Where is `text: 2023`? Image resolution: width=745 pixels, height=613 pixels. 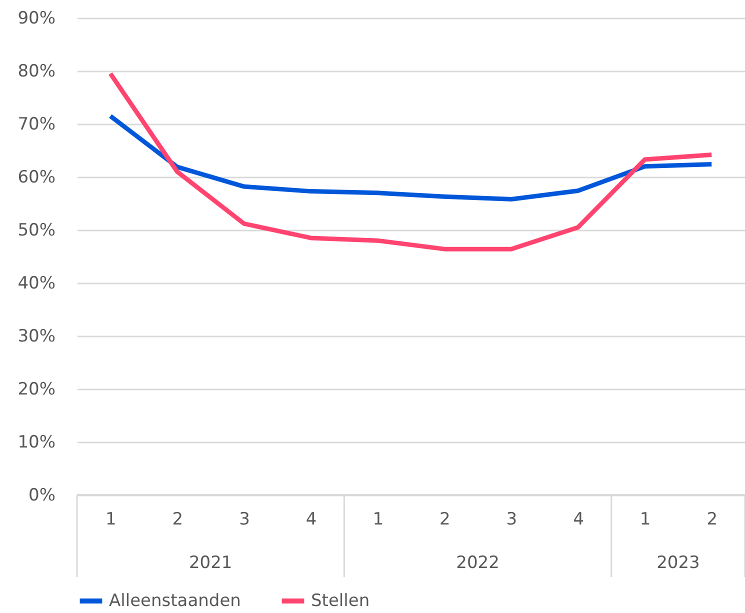
text: 2023 is located at coordinates (678, 563).